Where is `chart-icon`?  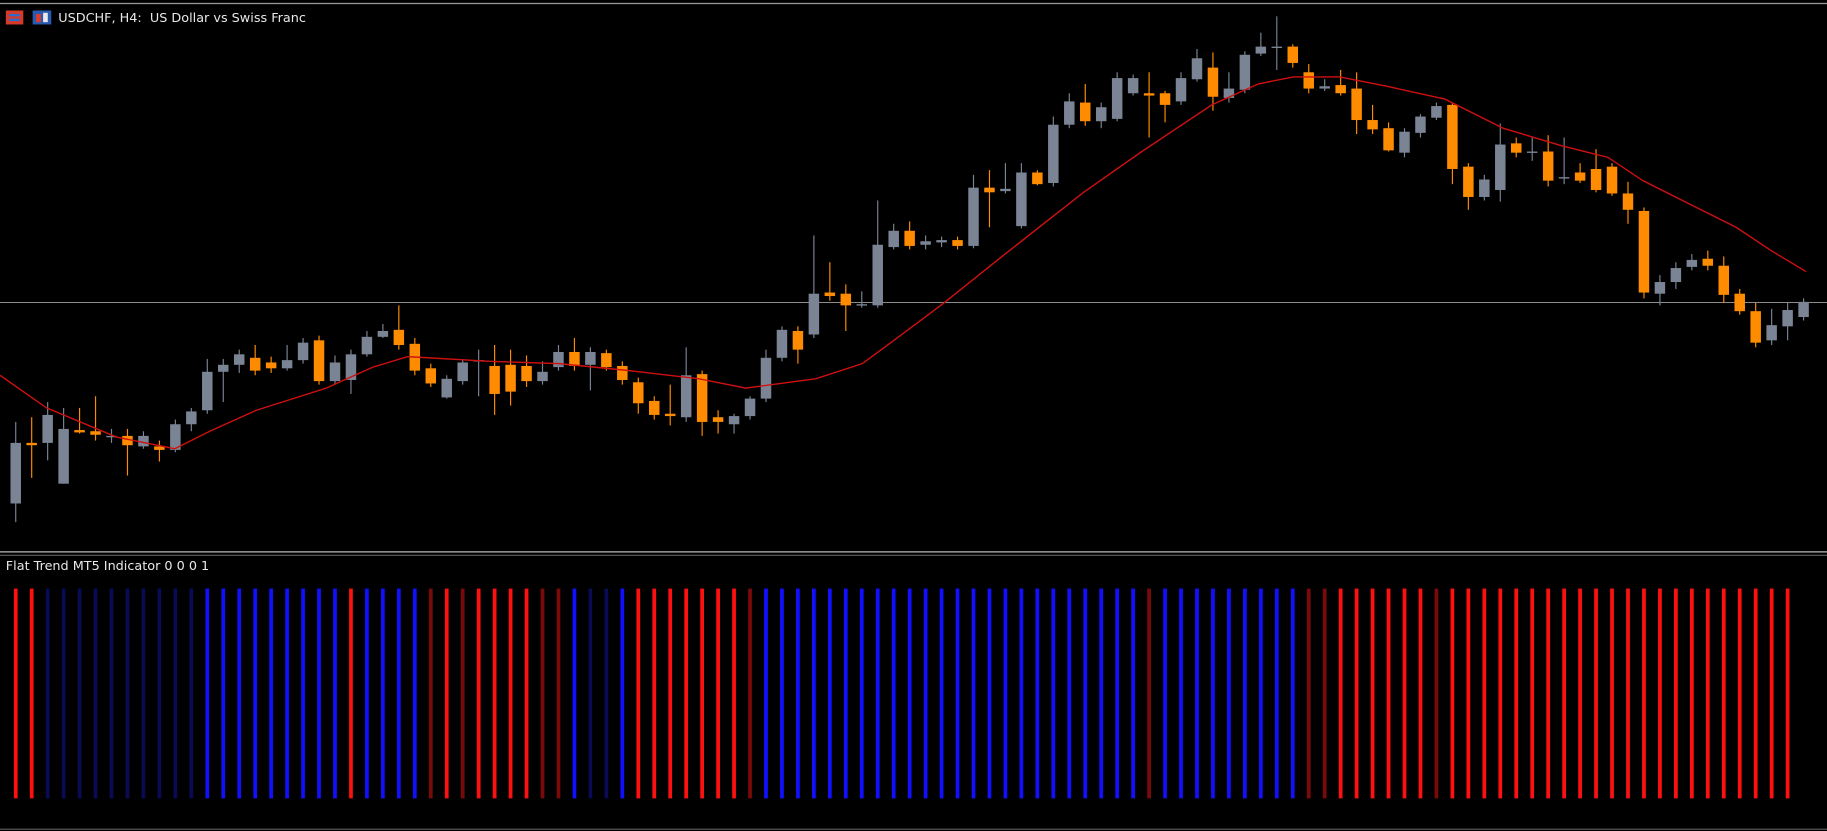
chart-icon is located at coordinates (14, 17).